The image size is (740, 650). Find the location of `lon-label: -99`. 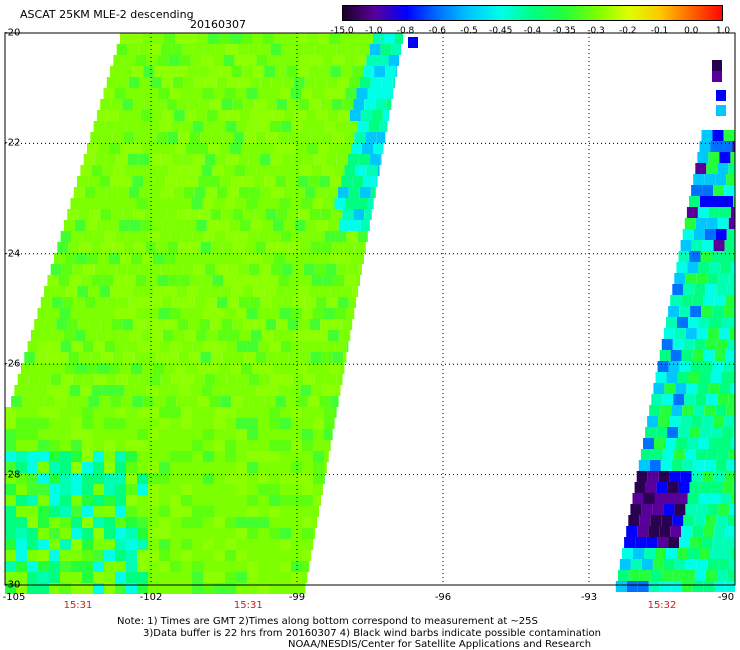

lon-label: -99 is located at coordinates (297, 597).